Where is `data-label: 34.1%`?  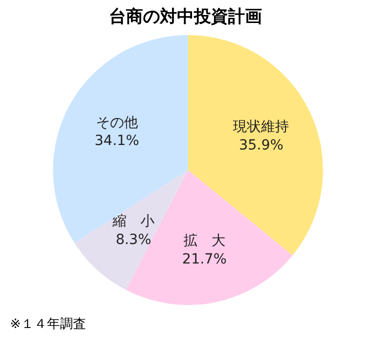
data-label: 34.1% is located at coordinates (117, 141).